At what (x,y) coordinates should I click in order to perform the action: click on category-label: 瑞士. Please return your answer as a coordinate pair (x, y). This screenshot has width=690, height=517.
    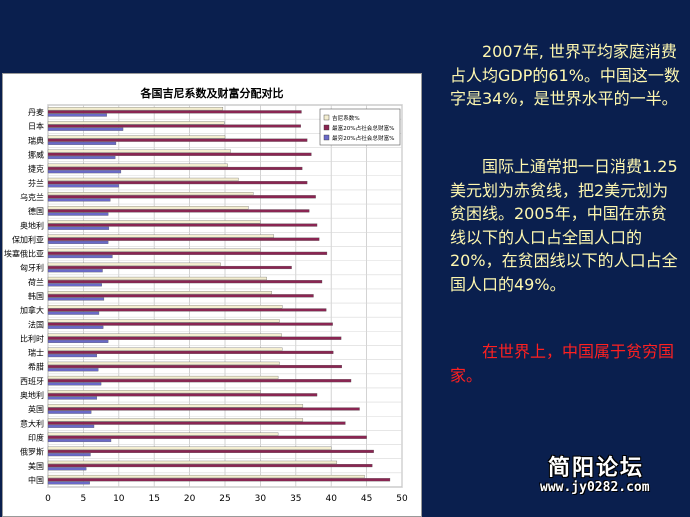
    Looking at the image, I should click on (36, 353).